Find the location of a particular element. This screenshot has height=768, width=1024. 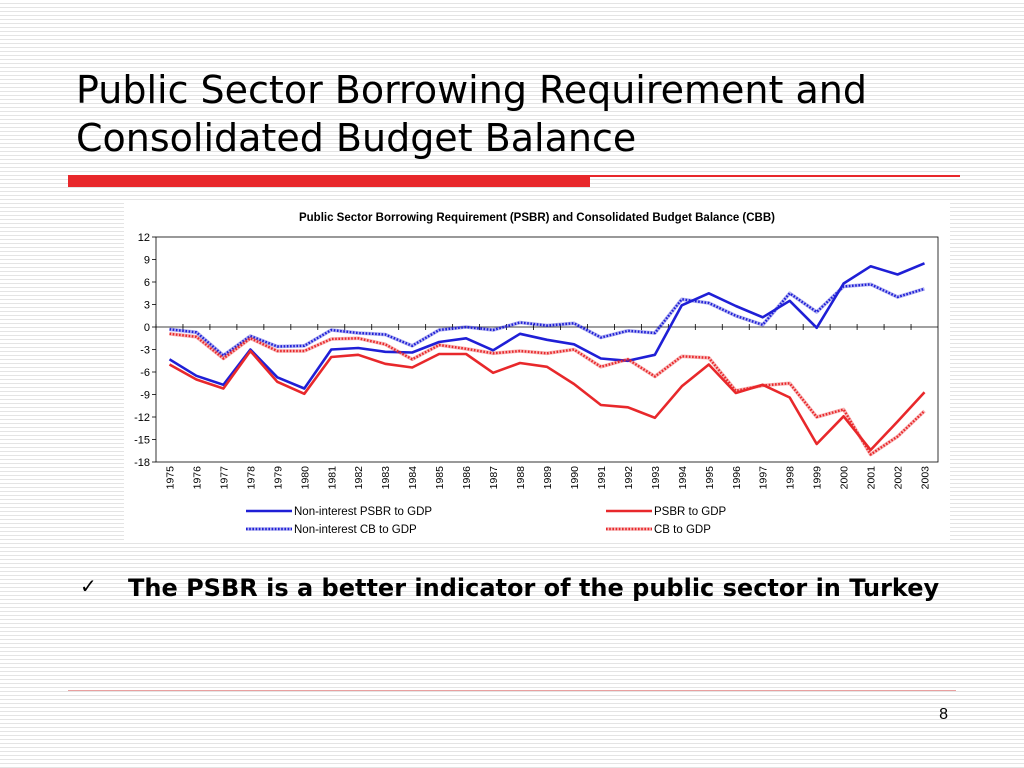

x-tick-label: 1981 is located at coordinates (332, 478).